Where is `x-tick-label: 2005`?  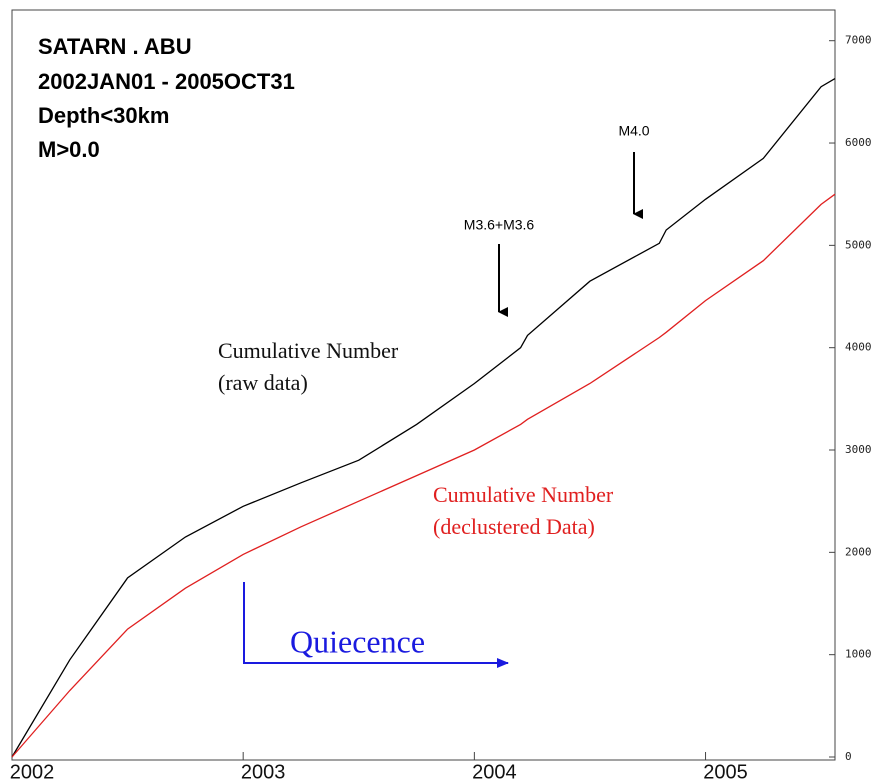 x-tick-label: 2005 is located at coordinates (725, 772).